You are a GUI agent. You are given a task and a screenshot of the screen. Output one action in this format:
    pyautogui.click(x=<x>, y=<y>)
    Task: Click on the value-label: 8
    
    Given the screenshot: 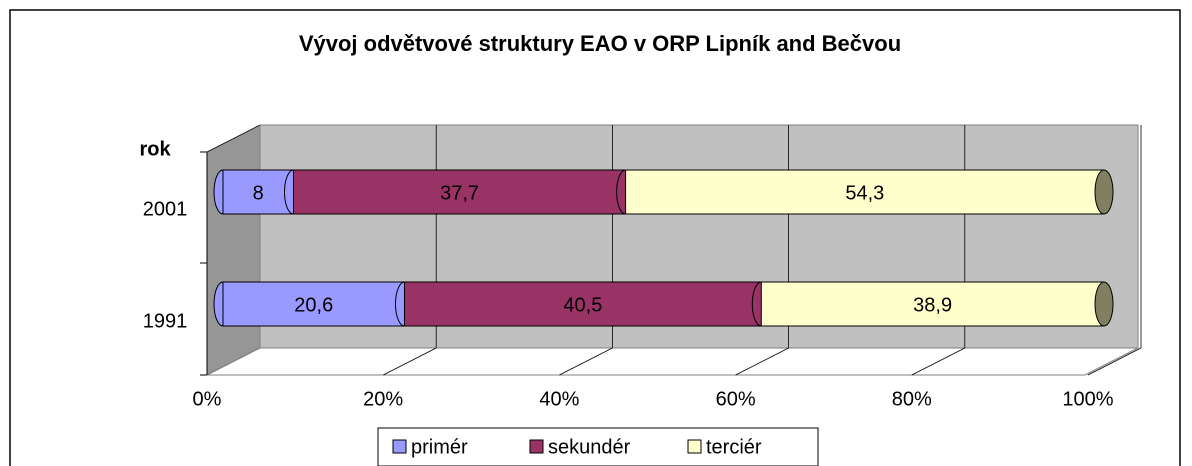 What is the action you would take?
    pyautogui.click(x=258, y=193)
    